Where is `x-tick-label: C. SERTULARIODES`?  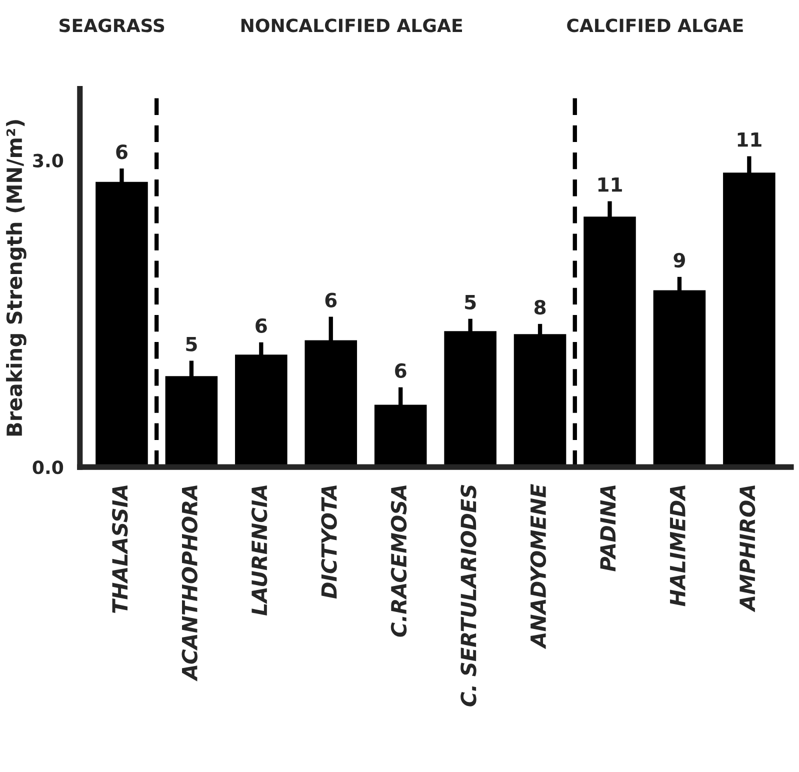
x-tick-label: C. SERTULARIODES is located at coordinates (468, 595).